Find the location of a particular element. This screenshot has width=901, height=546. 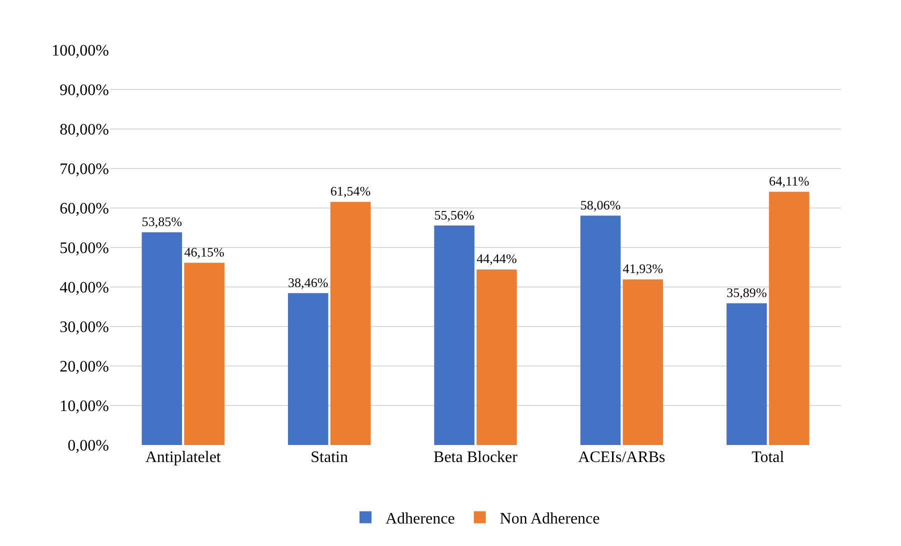

legend-label: Adherence is located at coordinates (420, 519).